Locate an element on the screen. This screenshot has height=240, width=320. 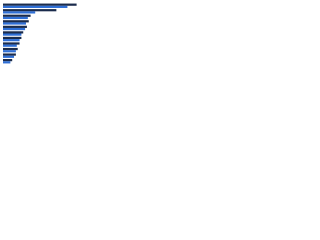
chart is located at coordinates (50, 35).